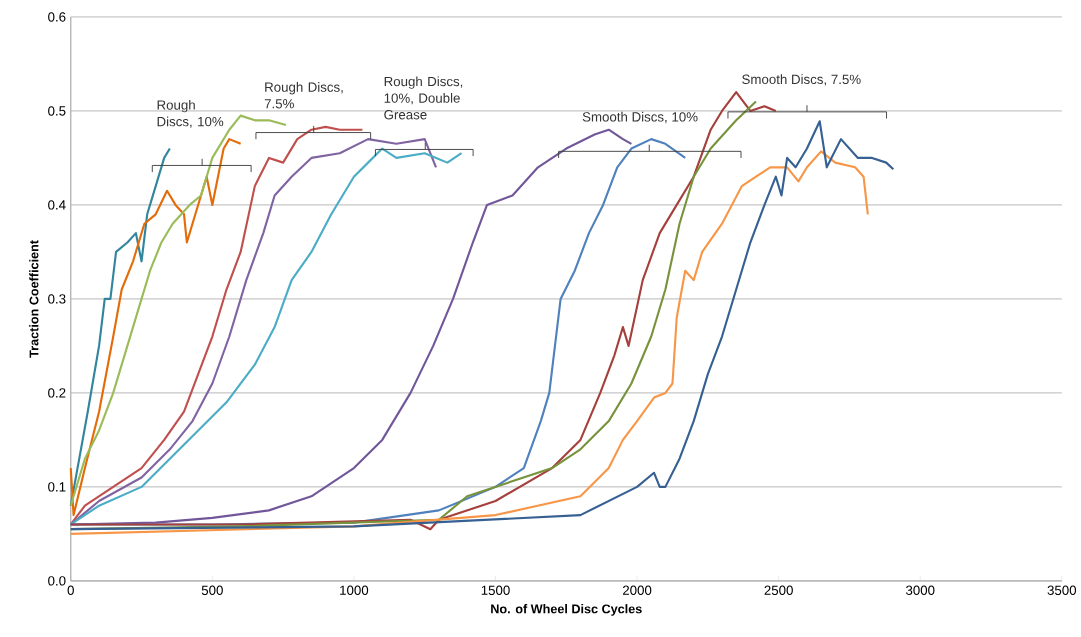 The height and width of the screenshot is (637, 1081). I want to click on x-tick-label: 0, so click(70, 590).